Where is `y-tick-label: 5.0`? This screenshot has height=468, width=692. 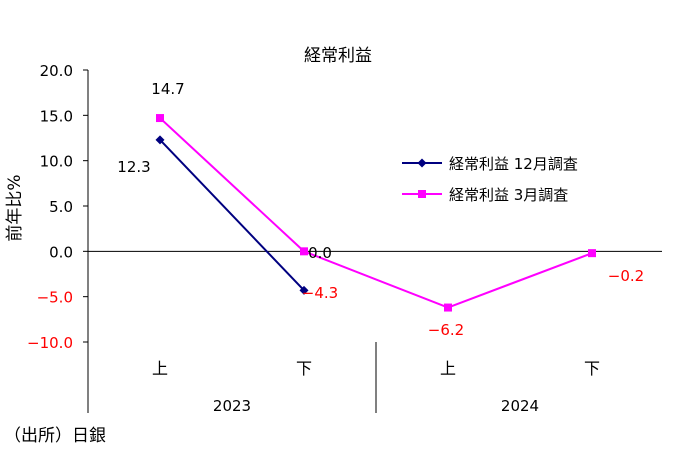
y-tick-label: 5.0 is located at coordinates (61, 207).